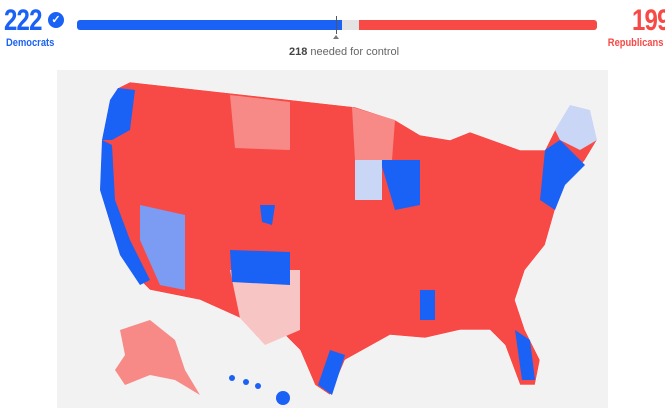 This screenshot has width=665, height=413. What do you see at coordinates (23, 20) in the screenshot?
I see `democrats-seat-count: 222` at bounding box center [23, 20].